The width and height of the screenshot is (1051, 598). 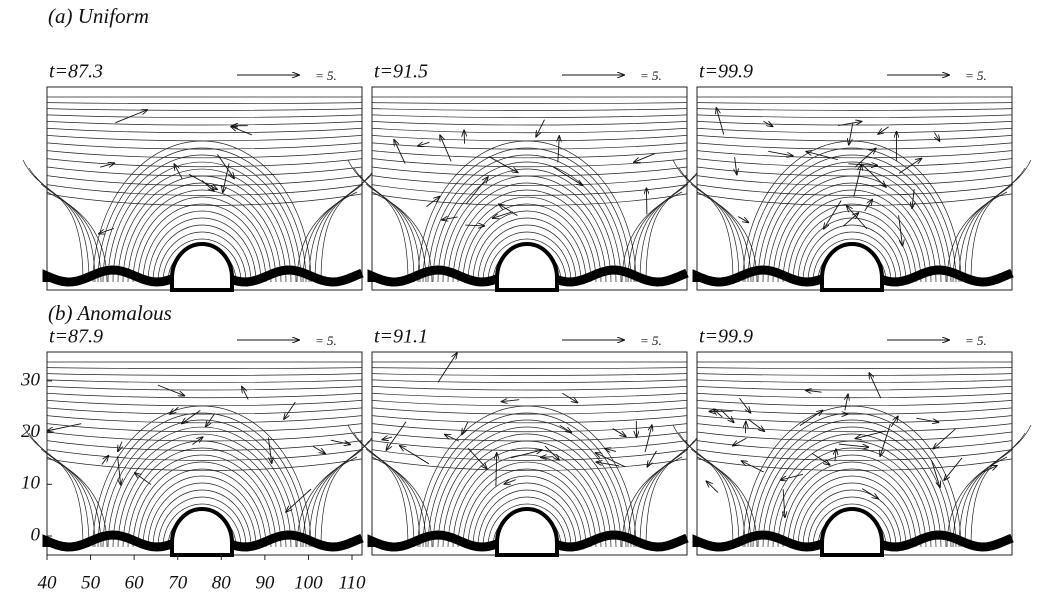 I want to click on x-tick-label: 90, so click(x=265, y=582).